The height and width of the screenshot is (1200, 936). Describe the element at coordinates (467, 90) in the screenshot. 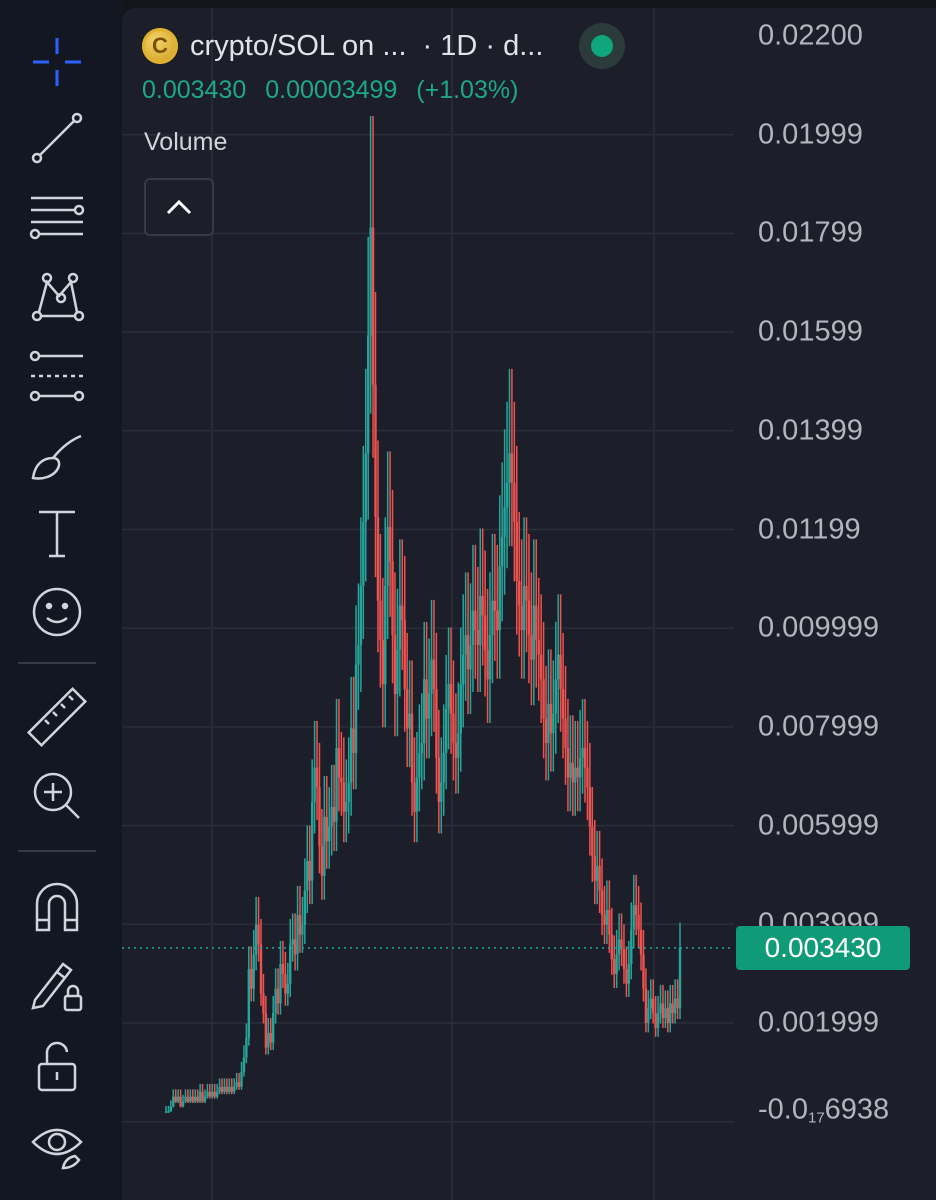

I see `change-pct-value: (+1.03%)` at that location.